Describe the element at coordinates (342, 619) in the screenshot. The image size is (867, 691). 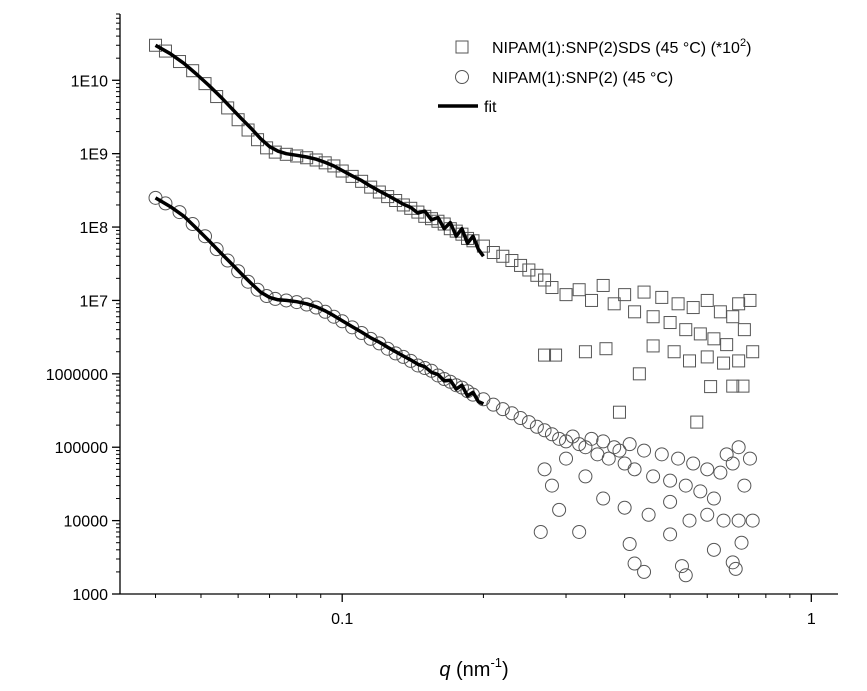
I see `x-tick-label: 0.1` at that location.